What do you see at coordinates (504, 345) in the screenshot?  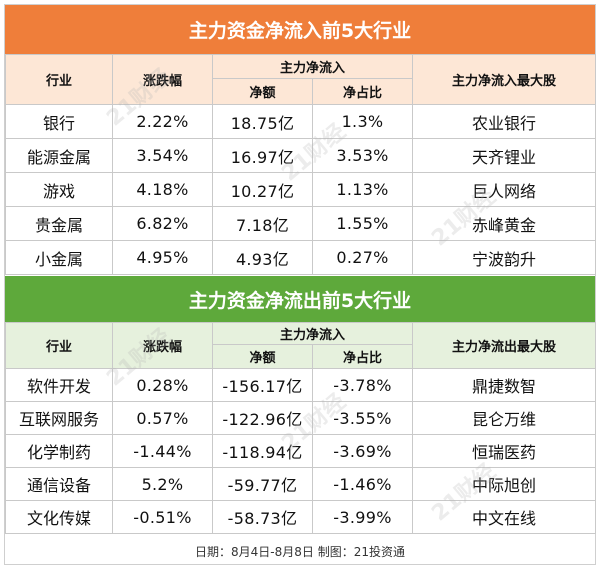 I see `col-header-top-stock: 主力净流出最大股` at bounding box center [504, 345].